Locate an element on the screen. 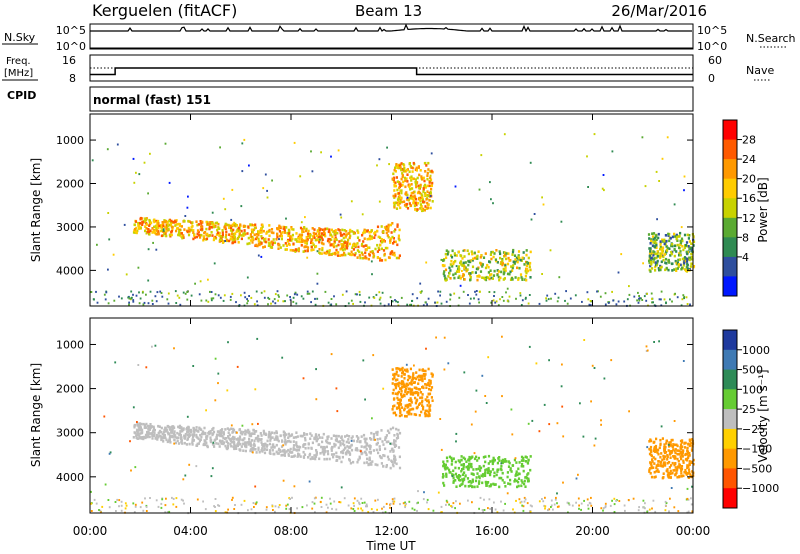  nsky-tick-top: 10^5 is located at coordinates (71, 30).